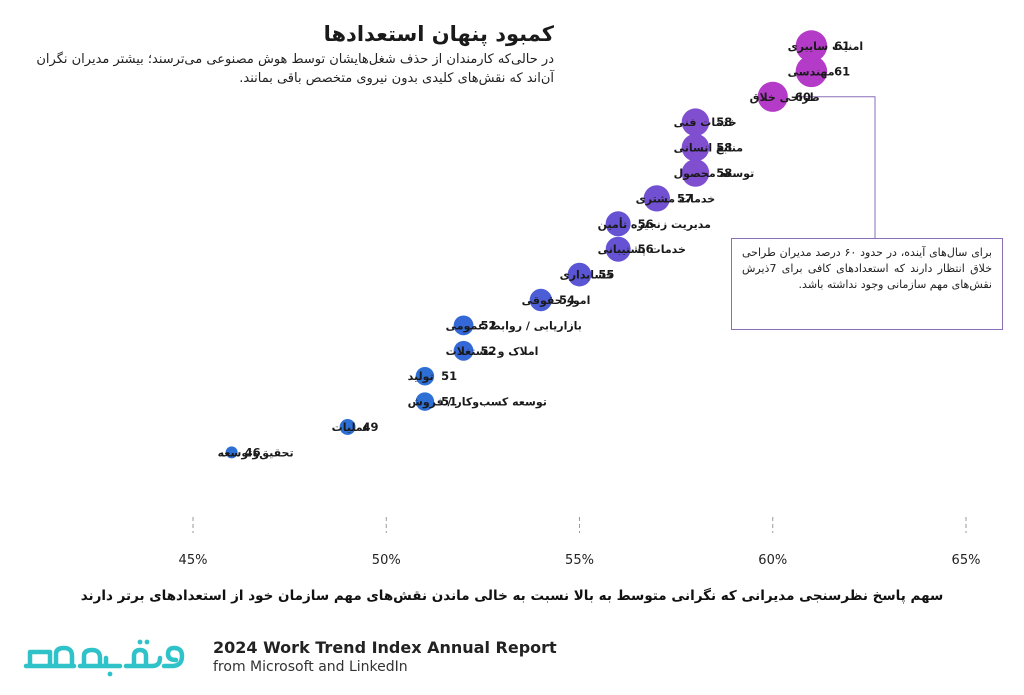 The width and height of the screenshot is (1024, 695). I want to click on category-label: خدمات مشتری, so click(676, 198).